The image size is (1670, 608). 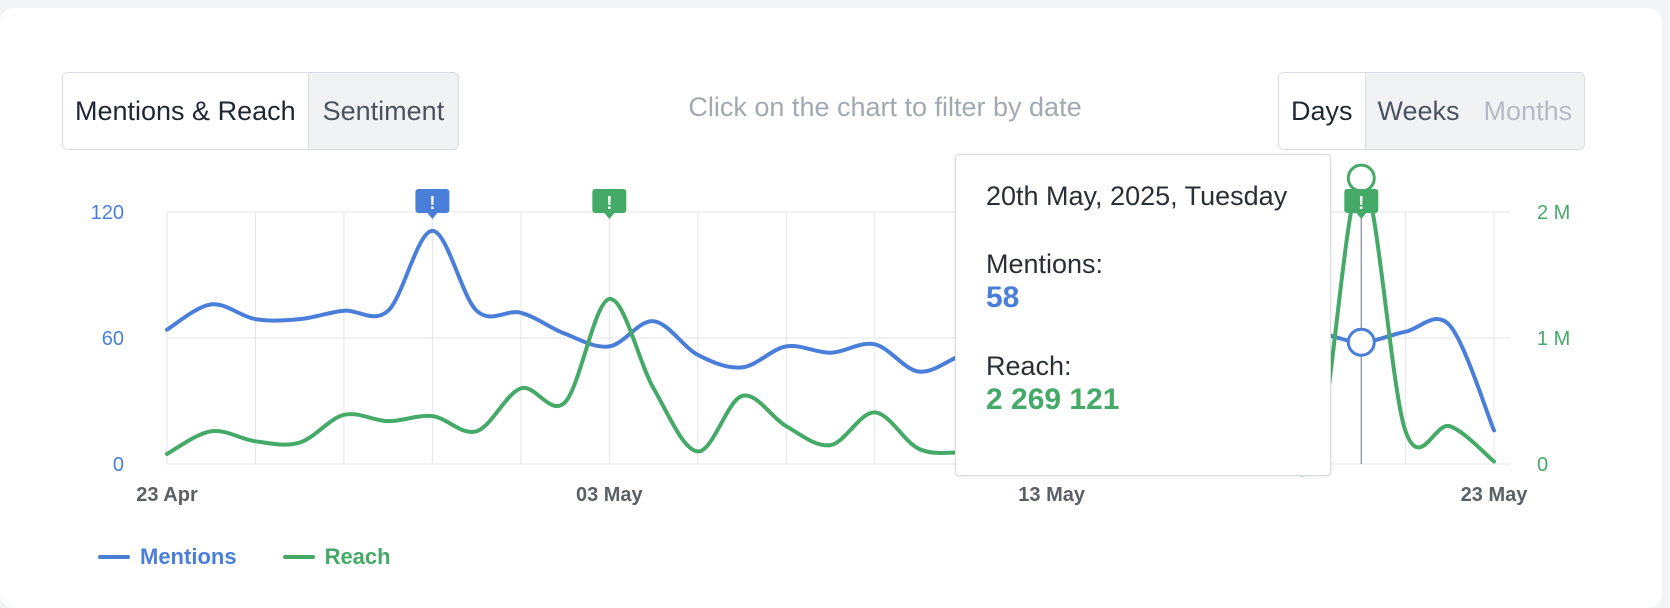 I want to click on period-selector: Days Weeks Months, so click(x=1432, y=111).